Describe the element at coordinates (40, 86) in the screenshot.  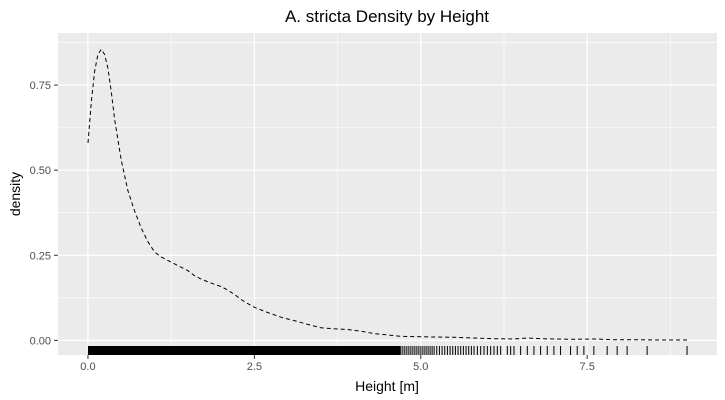
I see `y-tick-label: 0.75` at that location.